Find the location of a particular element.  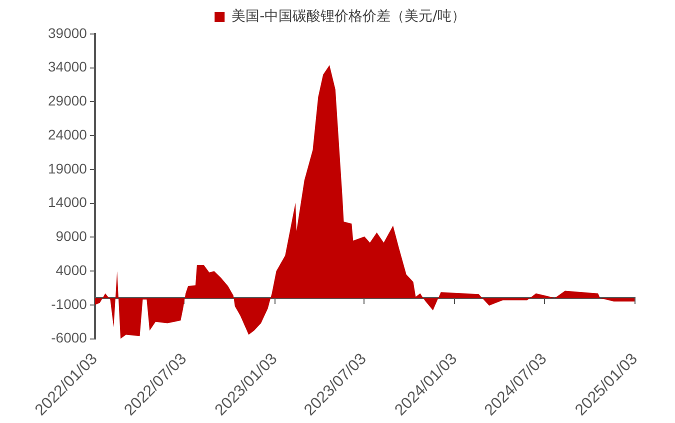

y-tick-label: 29000 is located at coordinates (68, 100).